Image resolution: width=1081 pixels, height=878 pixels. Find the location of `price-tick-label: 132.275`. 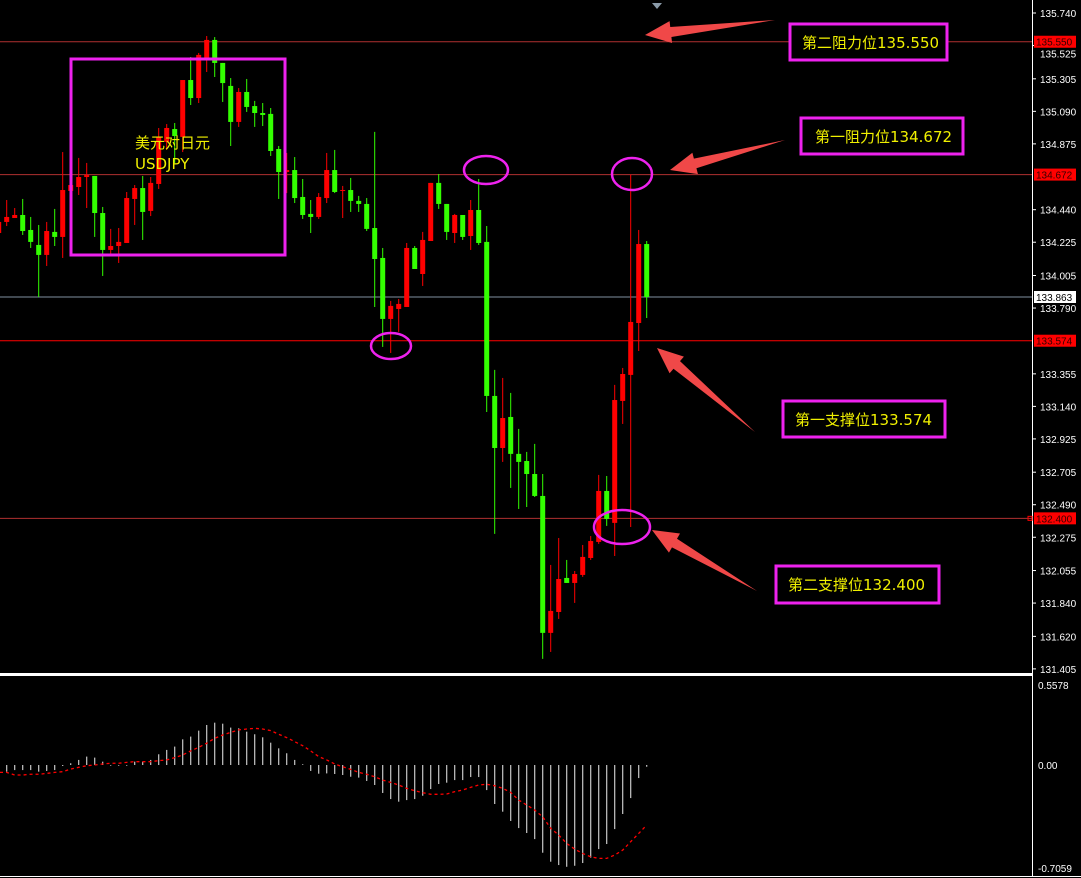

price-tick-label: 132.275 is located at coordinates (1058, 538).